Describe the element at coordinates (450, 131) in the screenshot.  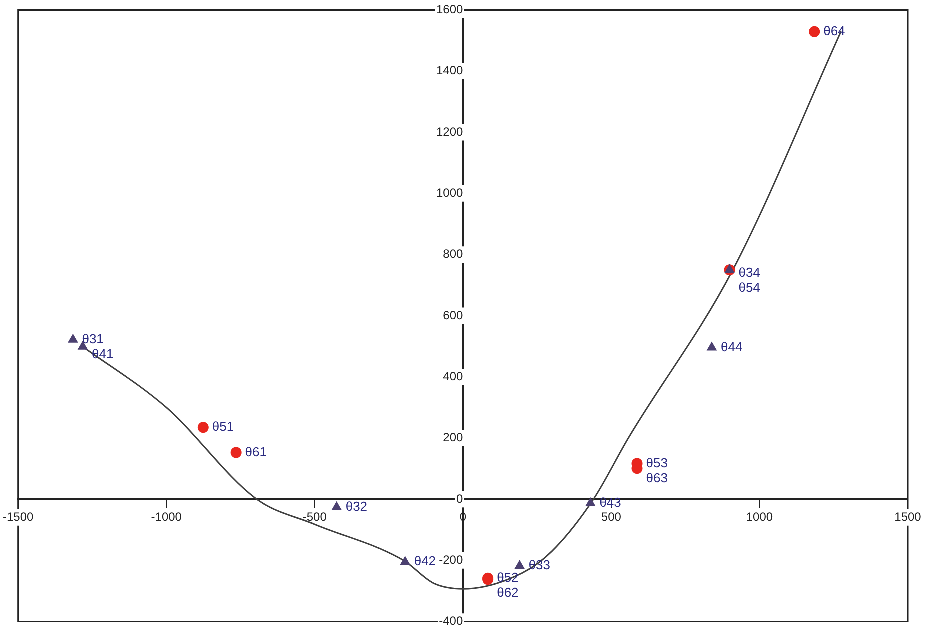
I see `y-tick-label: 1200` at that location.